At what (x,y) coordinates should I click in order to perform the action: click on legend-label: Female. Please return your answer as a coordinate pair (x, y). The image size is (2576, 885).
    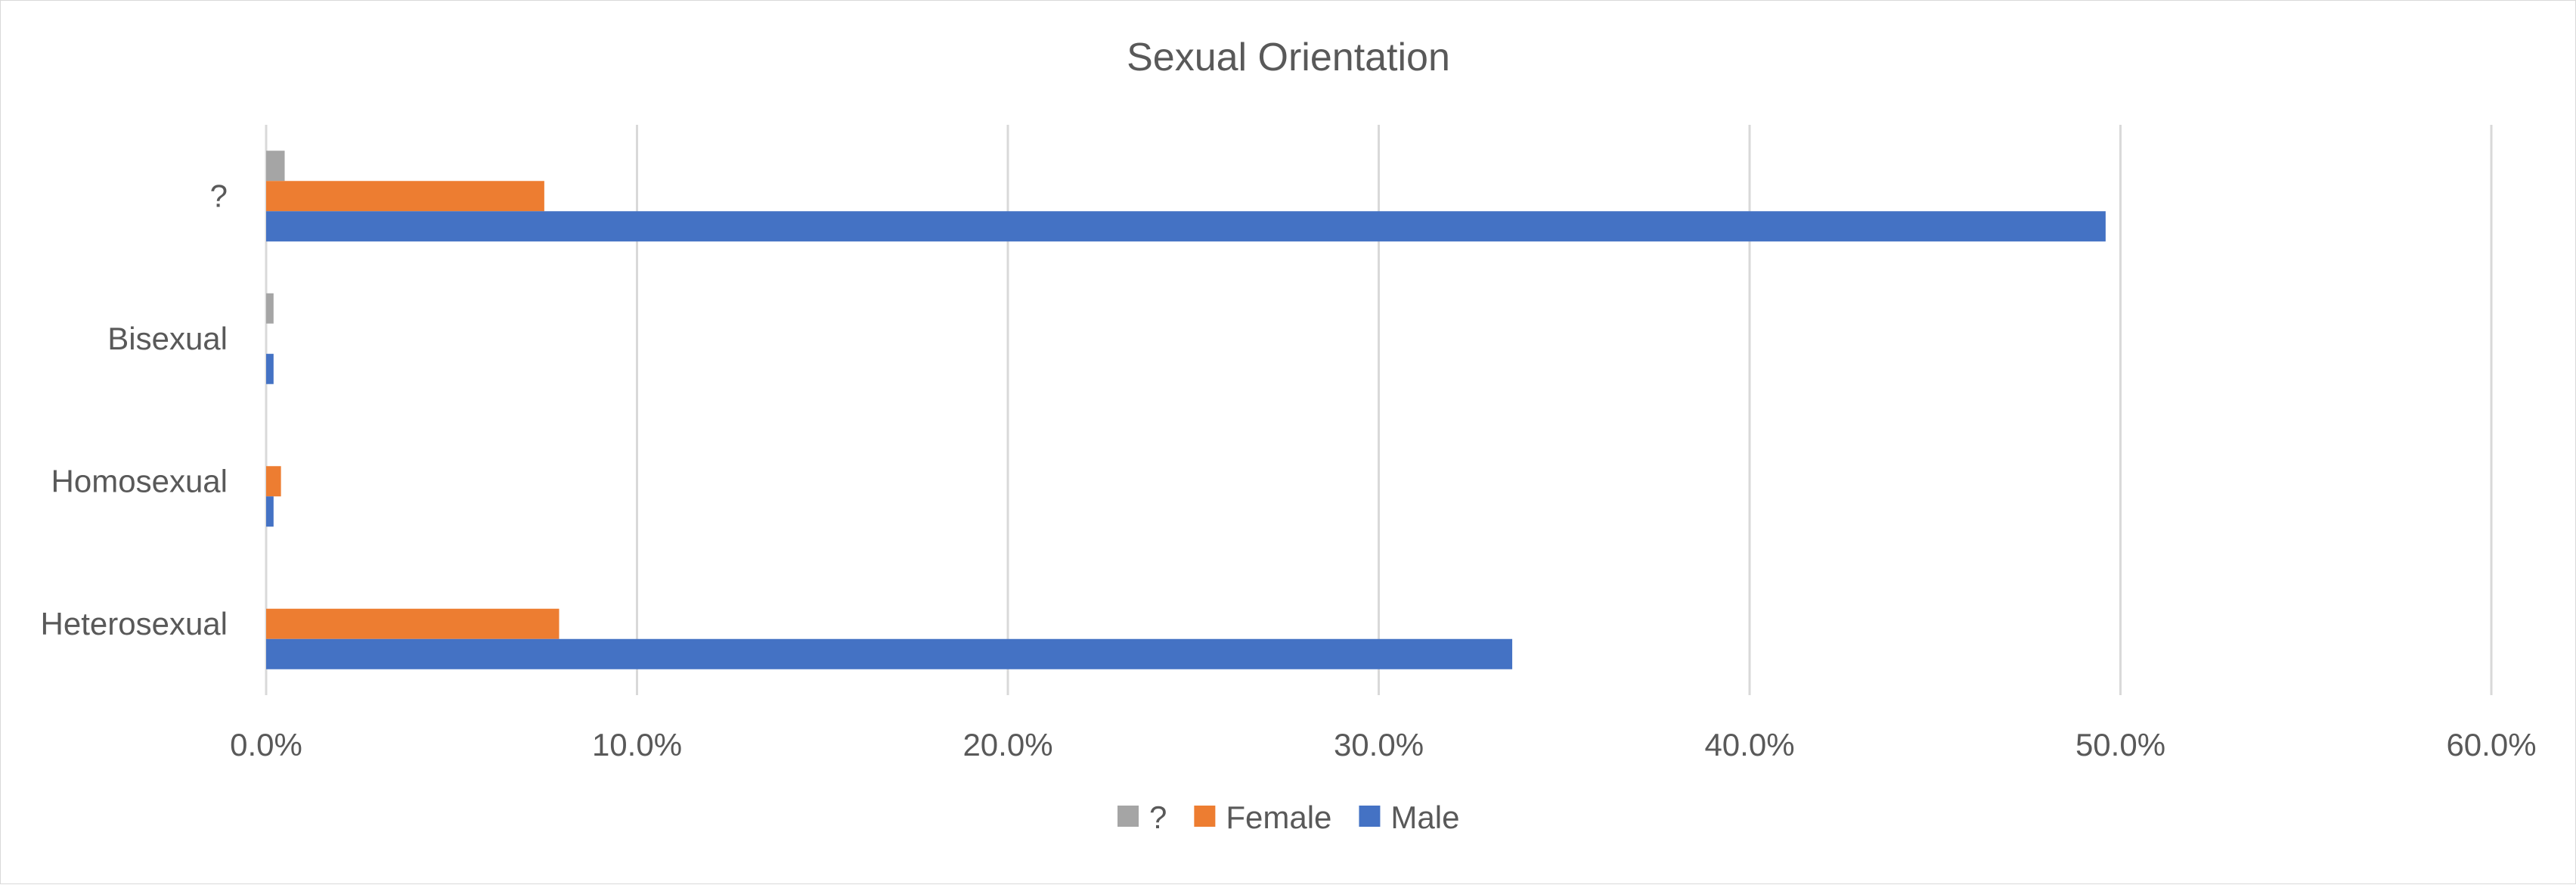
    Looking at the image, I should click on (1278, 817).